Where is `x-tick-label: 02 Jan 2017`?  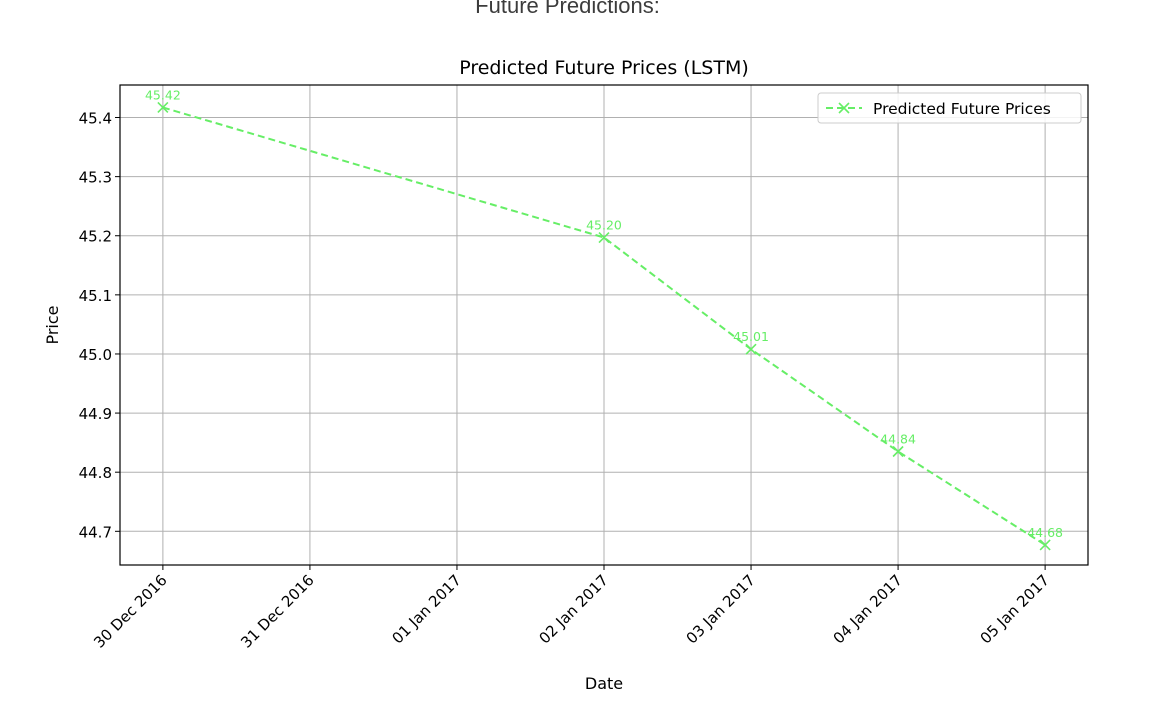
x-tick-label: 02 Jan 2017 is located at coordinates (574, 609).